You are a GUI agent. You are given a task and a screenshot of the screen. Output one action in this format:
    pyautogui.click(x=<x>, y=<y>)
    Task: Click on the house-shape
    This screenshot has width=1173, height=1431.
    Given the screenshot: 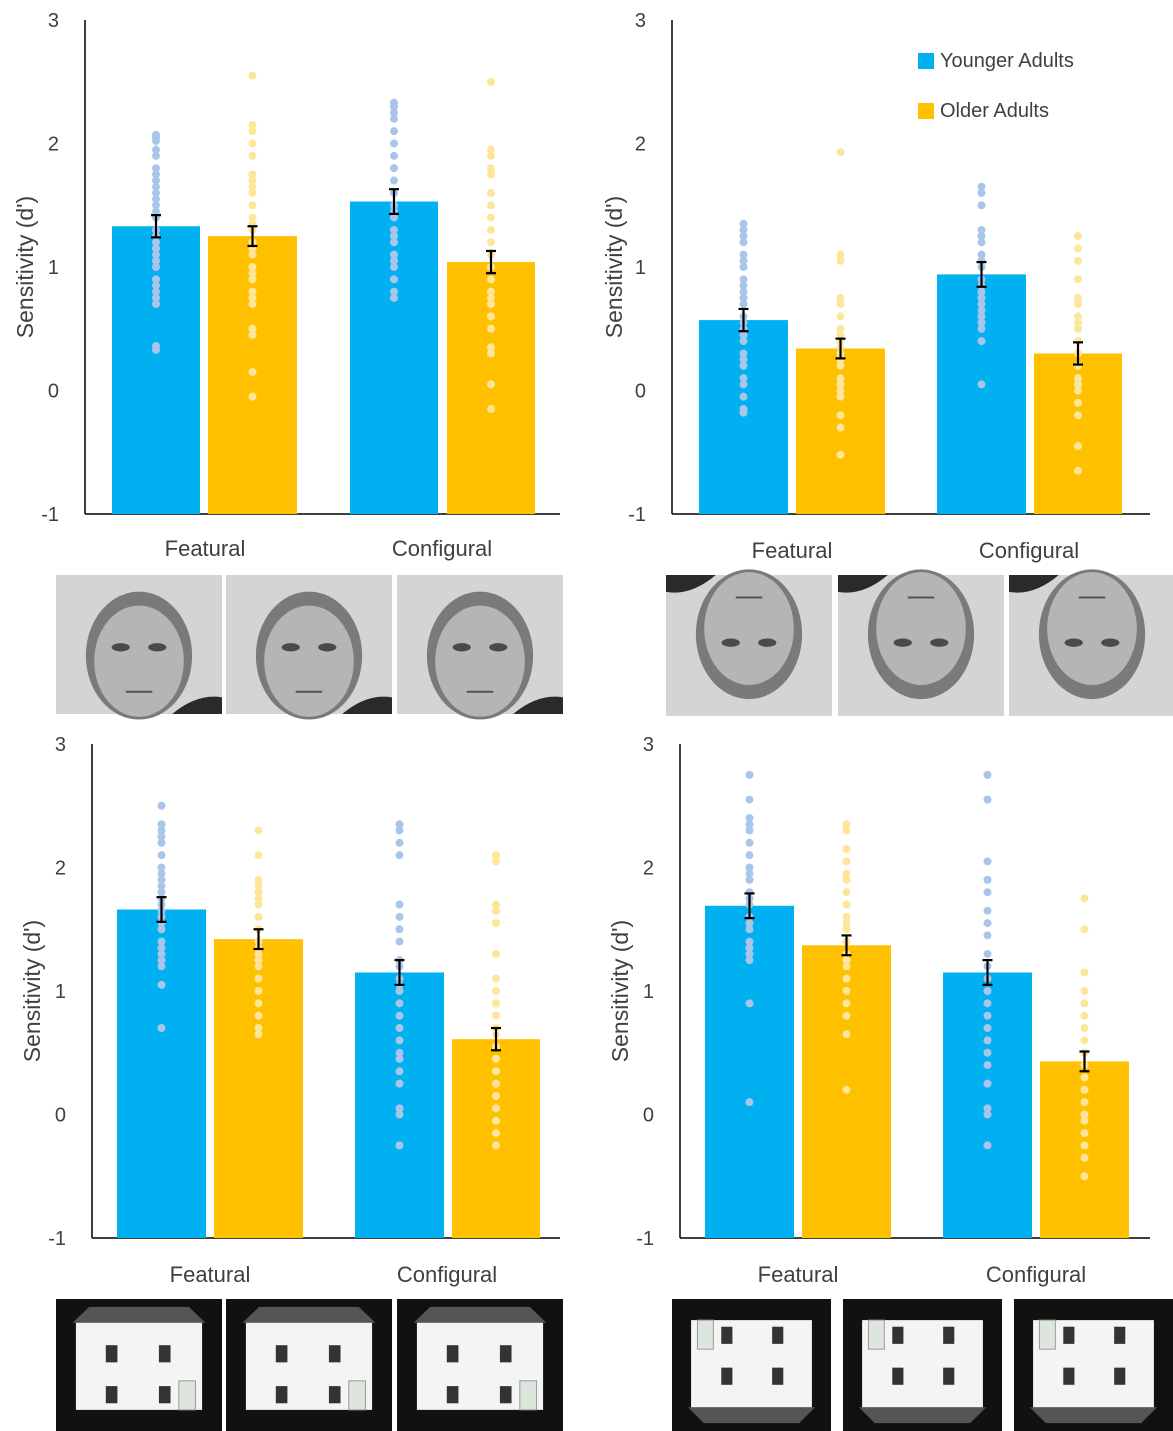 What is the action you would take?
    pyautogui.click(x=751, y=1371)
    